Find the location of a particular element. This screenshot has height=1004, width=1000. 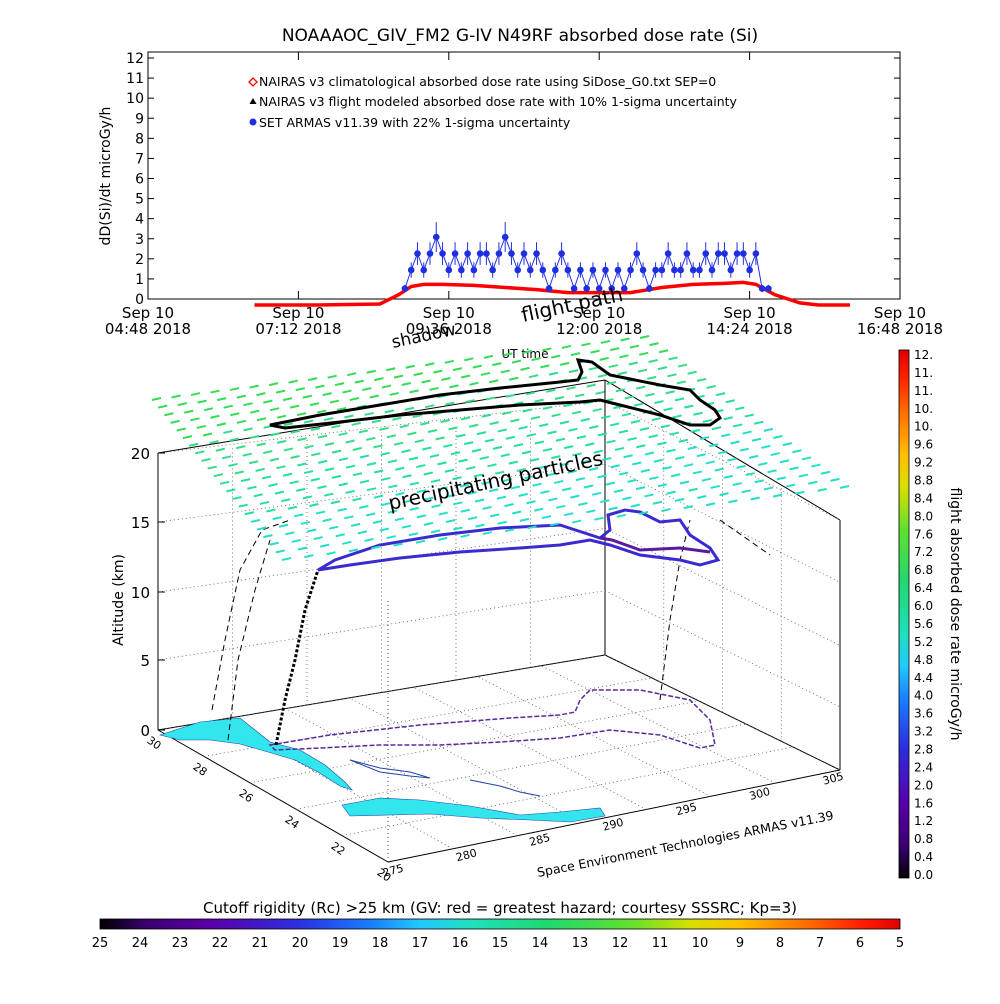

dose-colorbar-tick-label: 4.4 is located at coordinates (923, 678).